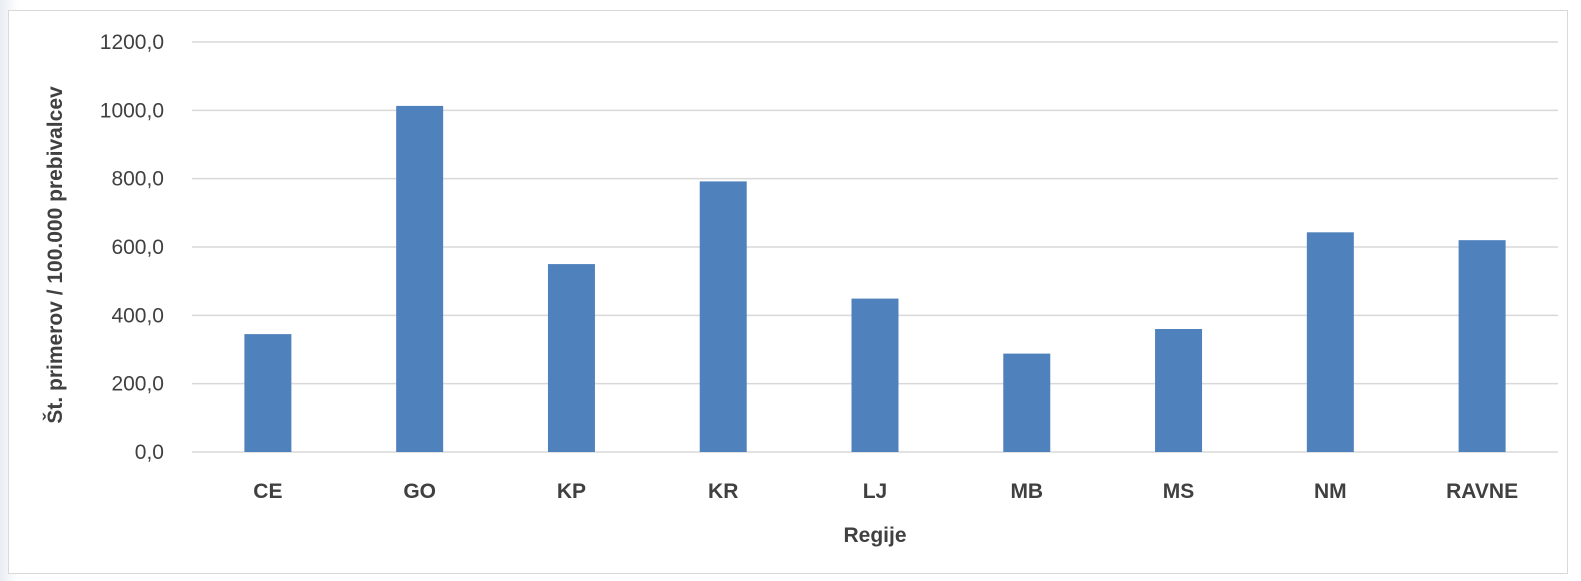  What do you see at coordinates (1026, 491) in the screenshot?
I see `x-category-label: MB` at bounding box center [1026, 491].